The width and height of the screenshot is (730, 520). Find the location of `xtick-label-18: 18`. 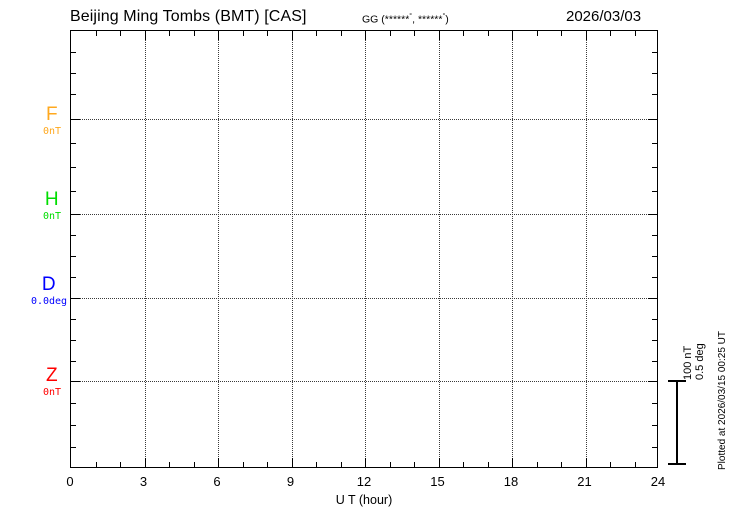

xtick-label-18: 18 is located at coordinates (511, 481).